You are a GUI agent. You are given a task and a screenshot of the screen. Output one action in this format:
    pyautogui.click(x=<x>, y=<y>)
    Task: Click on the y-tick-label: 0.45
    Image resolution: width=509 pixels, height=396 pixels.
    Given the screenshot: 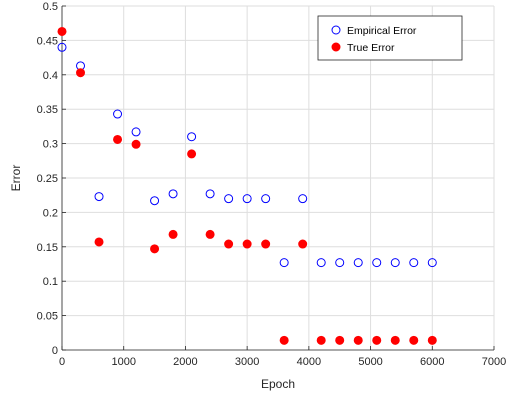 What is the action you would take?
    pyautogui.click(x=47, y=41)
    